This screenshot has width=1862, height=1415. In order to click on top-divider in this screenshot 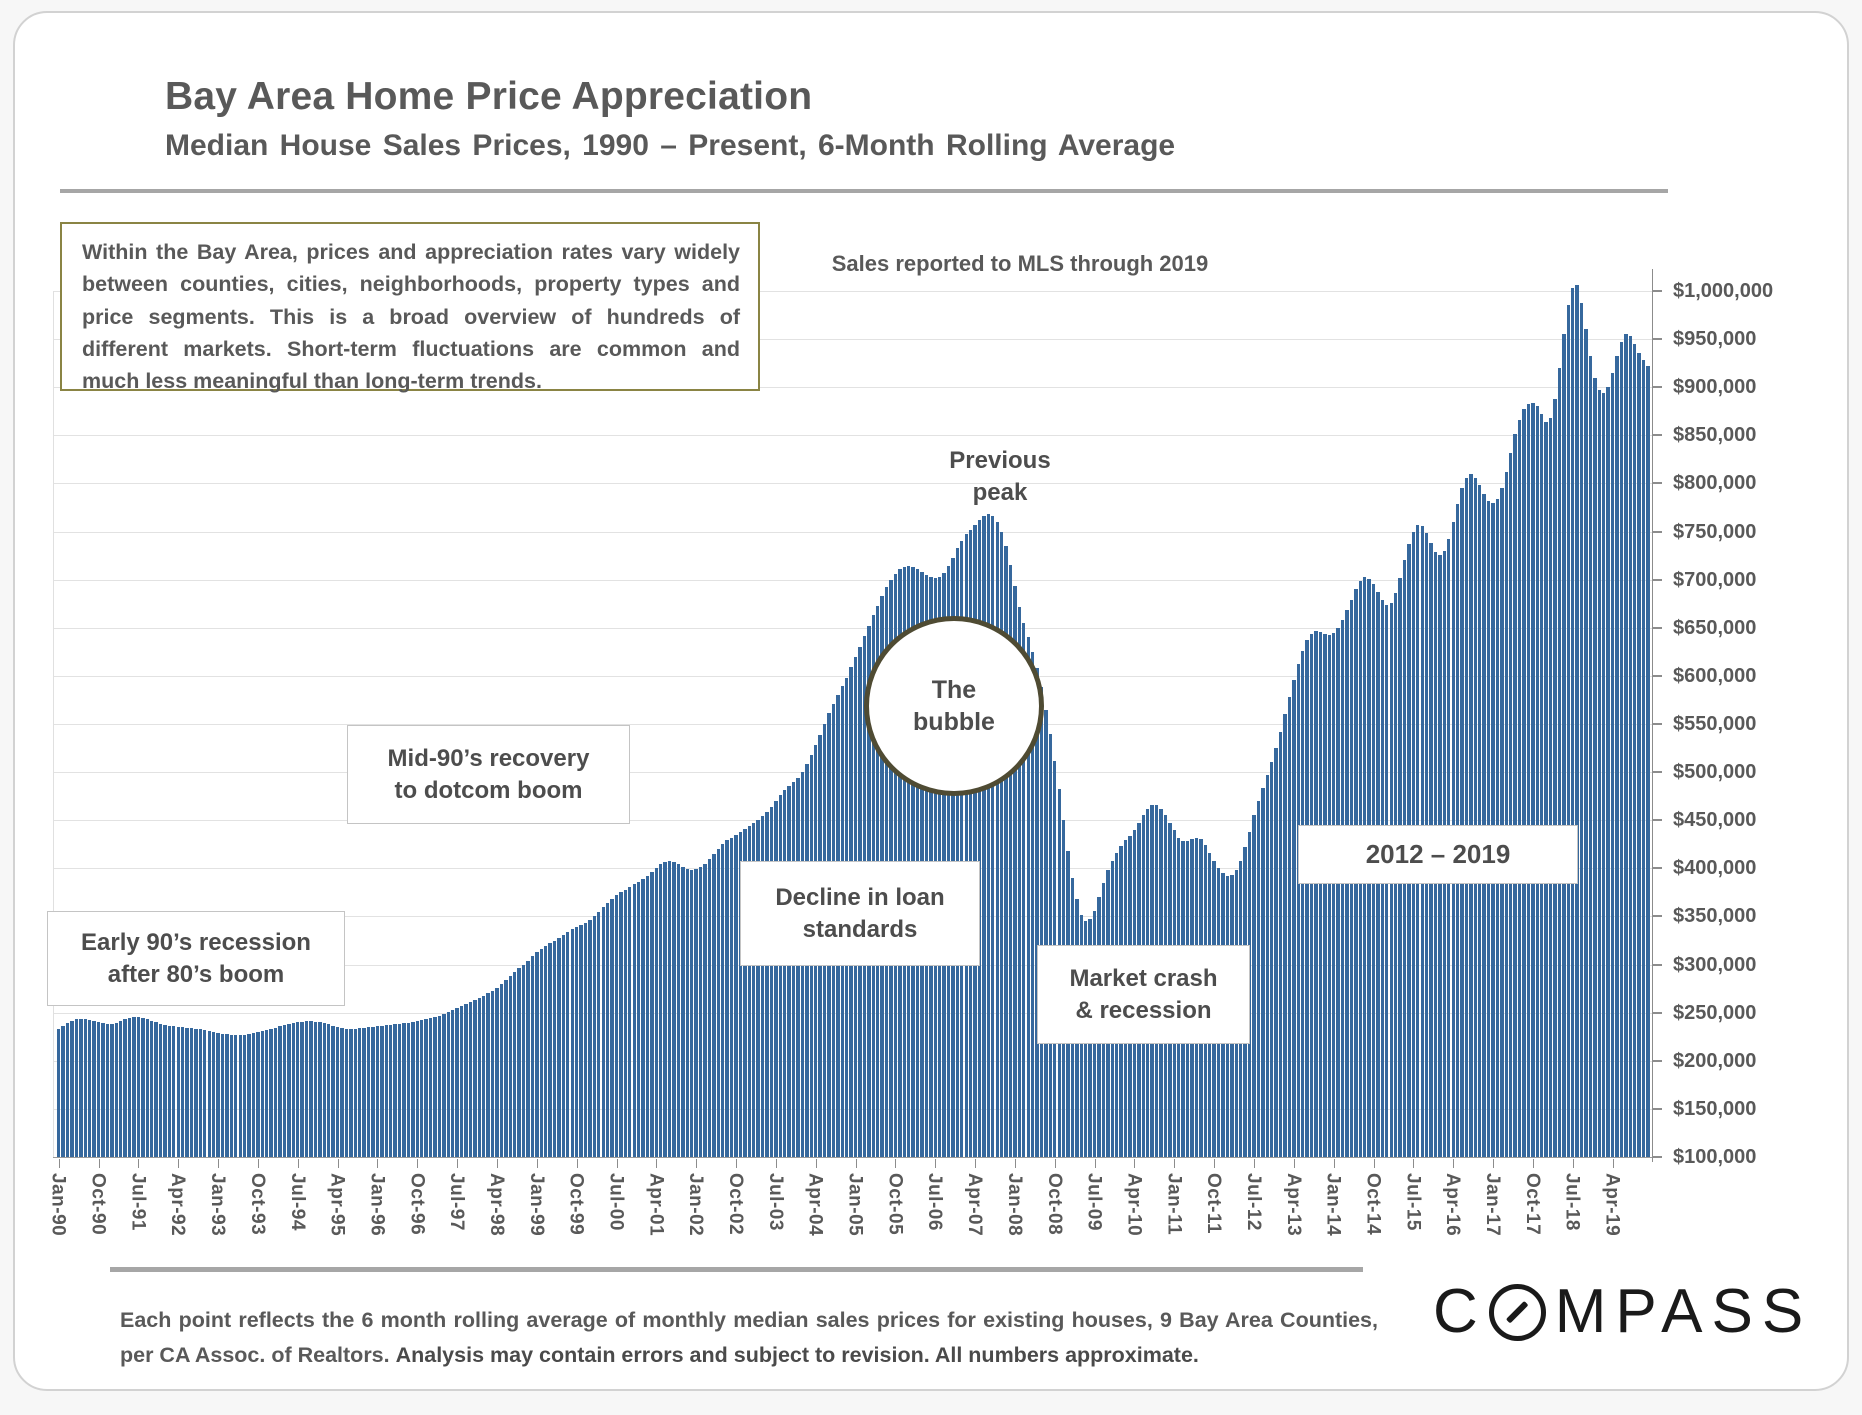, I will do `click(864, 191)`.